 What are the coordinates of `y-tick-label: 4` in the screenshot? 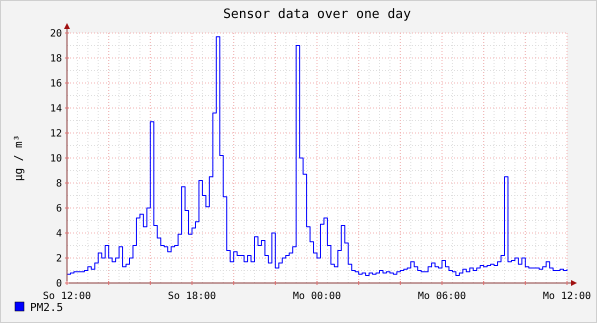 It's located at (59, 234).